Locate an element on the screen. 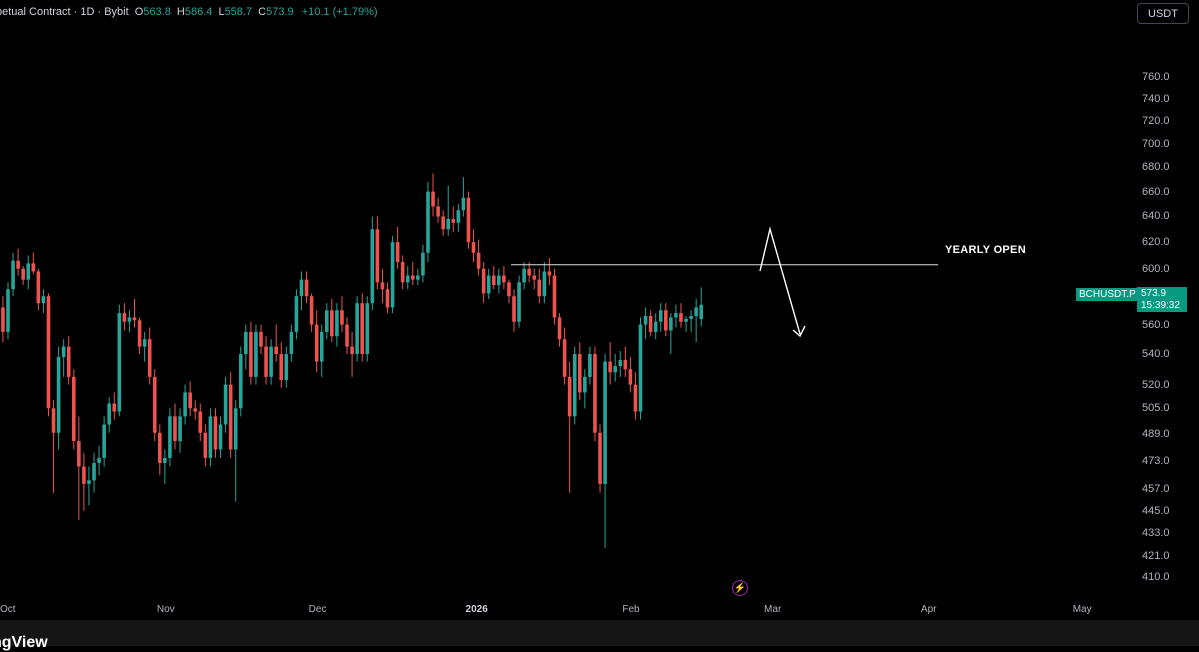 The width and height of the screenshot is (1199, 652). low-value: 558.7 is located at coordinates (238, 12).